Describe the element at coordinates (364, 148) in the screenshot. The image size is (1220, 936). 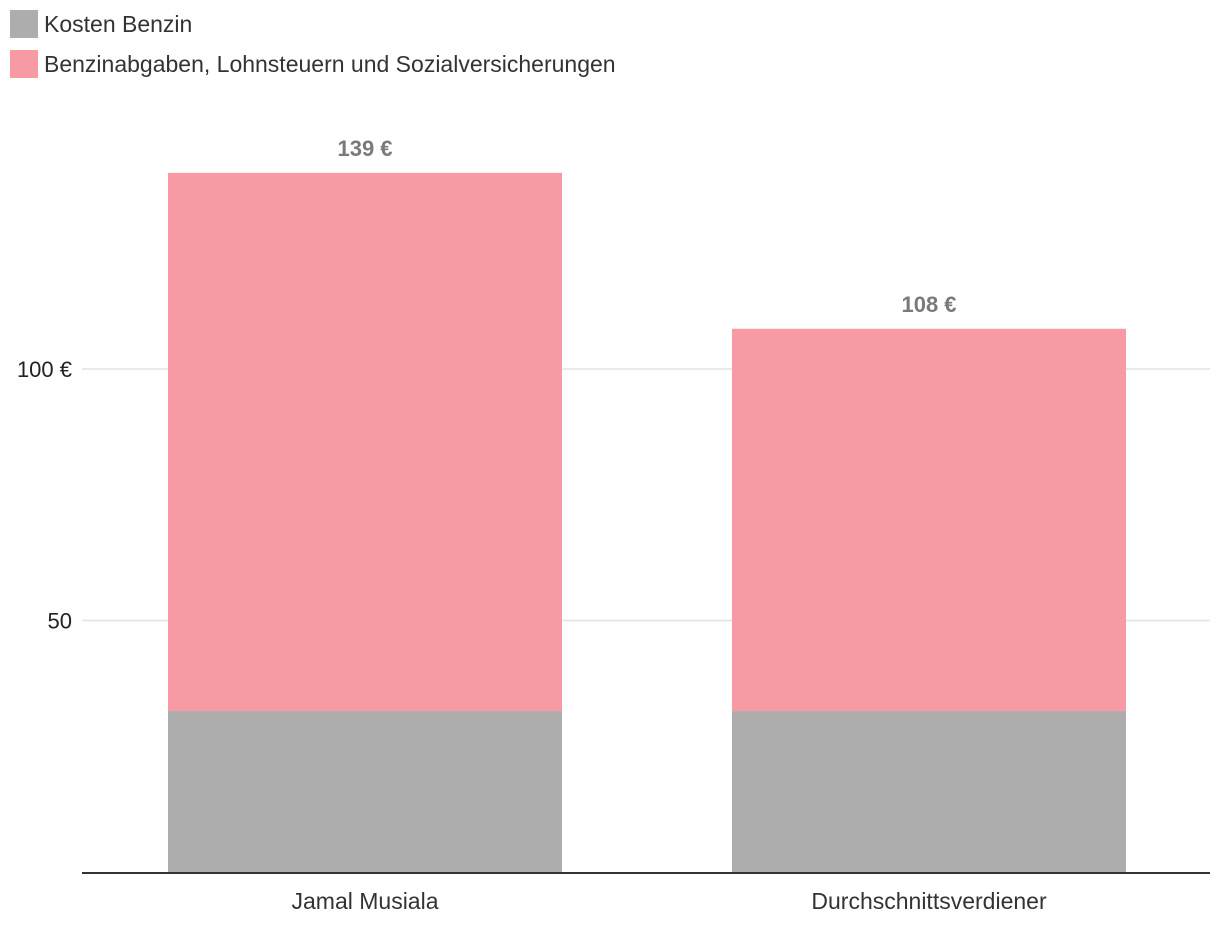
I see `total-label-0: 139 €` at that location.